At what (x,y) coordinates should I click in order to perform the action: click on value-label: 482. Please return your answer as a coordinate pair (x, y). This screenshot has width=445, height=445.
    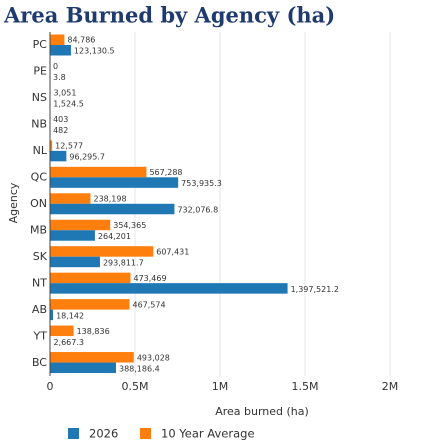
    Looking at the image, I should click on (60, 130).